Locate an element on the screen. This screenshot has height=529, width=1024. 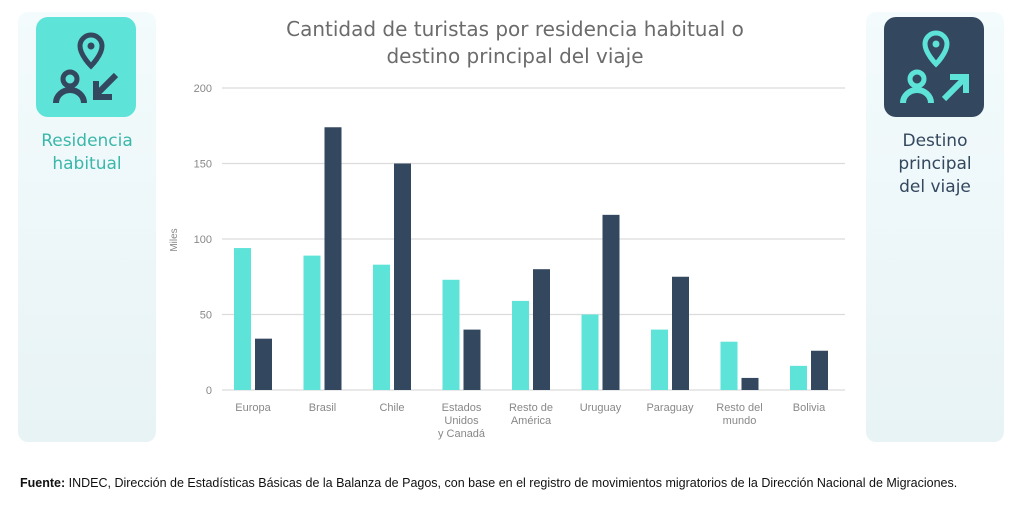
label-line: del viaje is located at coordinates (935, 187).